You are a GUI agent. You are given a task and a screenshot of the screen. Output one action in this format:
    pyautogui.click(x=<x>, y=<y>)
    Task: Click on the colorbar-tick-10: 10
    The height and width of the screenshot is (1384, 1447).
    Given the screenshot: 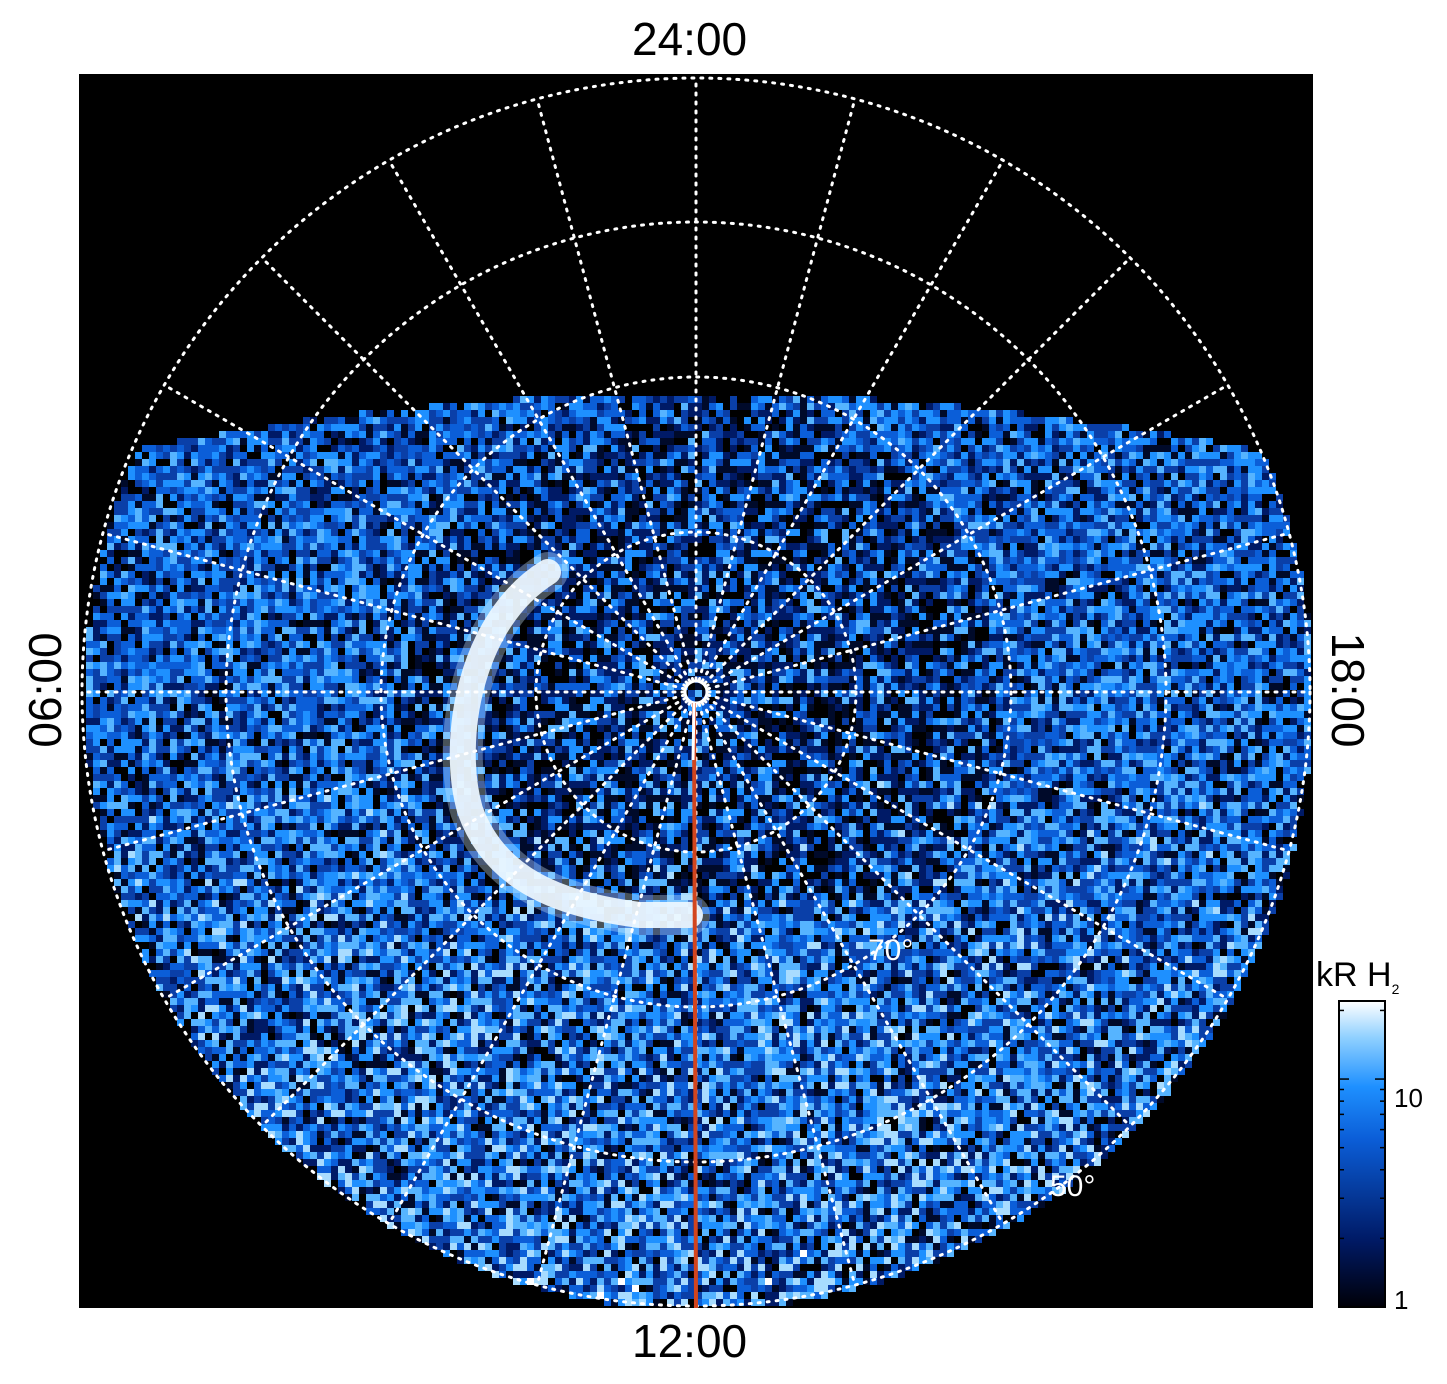 What is the action you would take?
    pyautogui.click(x=1408, y=1098)
    